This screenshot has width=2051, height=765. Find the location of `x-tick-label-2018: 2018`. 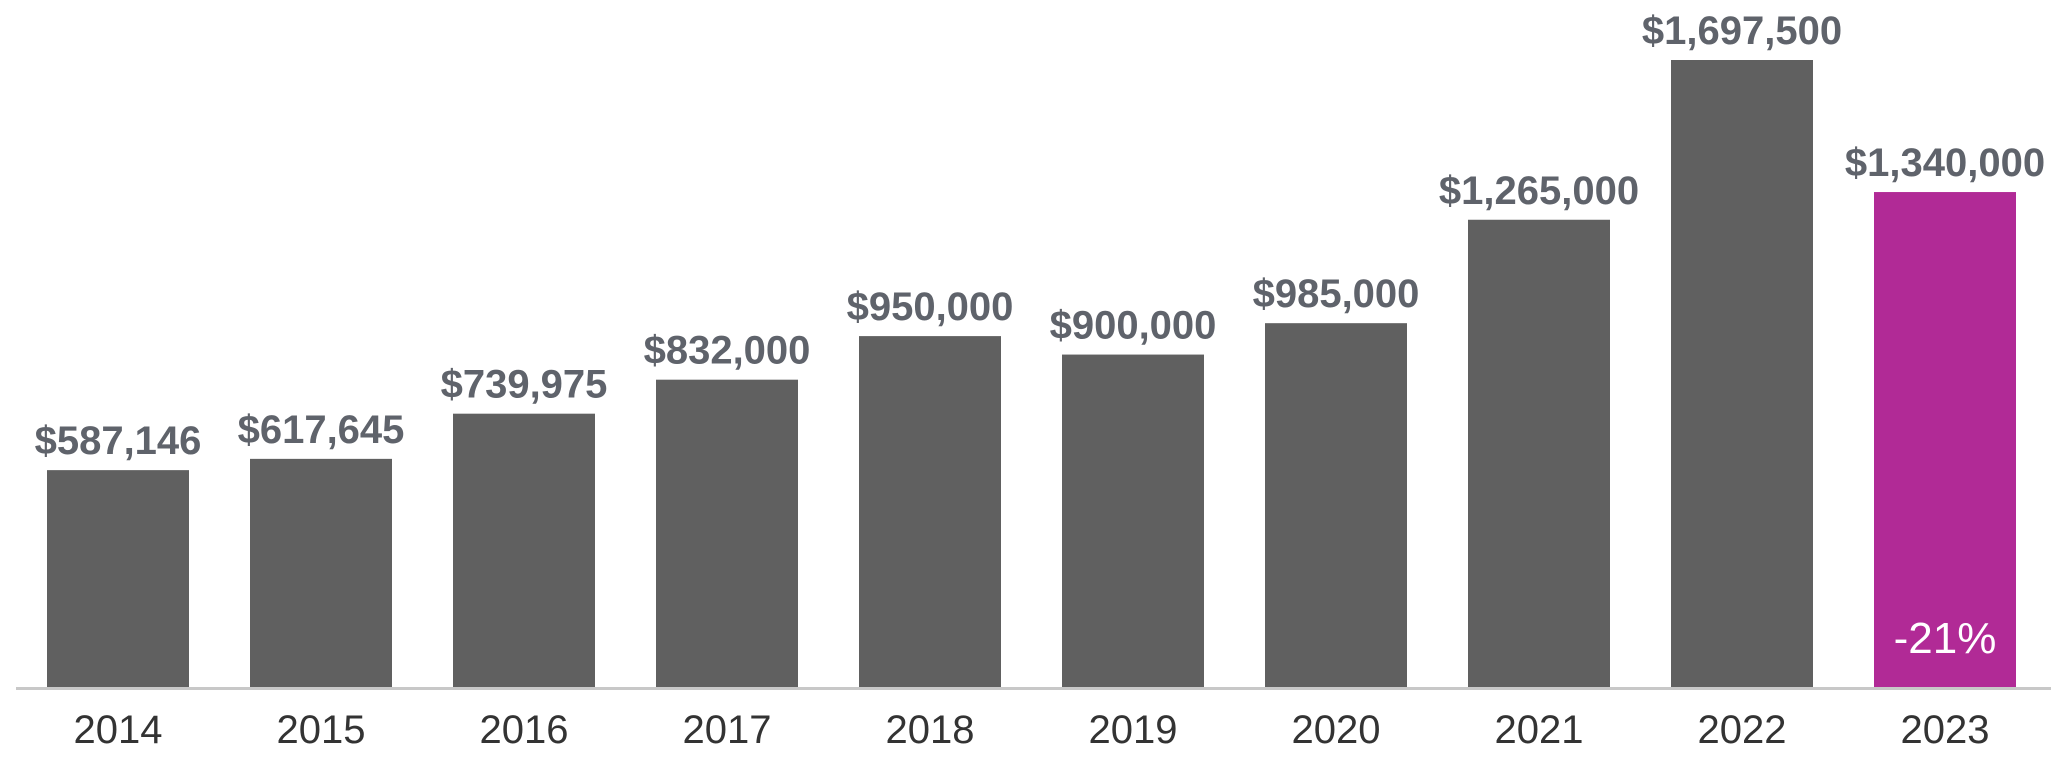

x-tick-label-2018: 2018 is located at coordinates (930, 730).